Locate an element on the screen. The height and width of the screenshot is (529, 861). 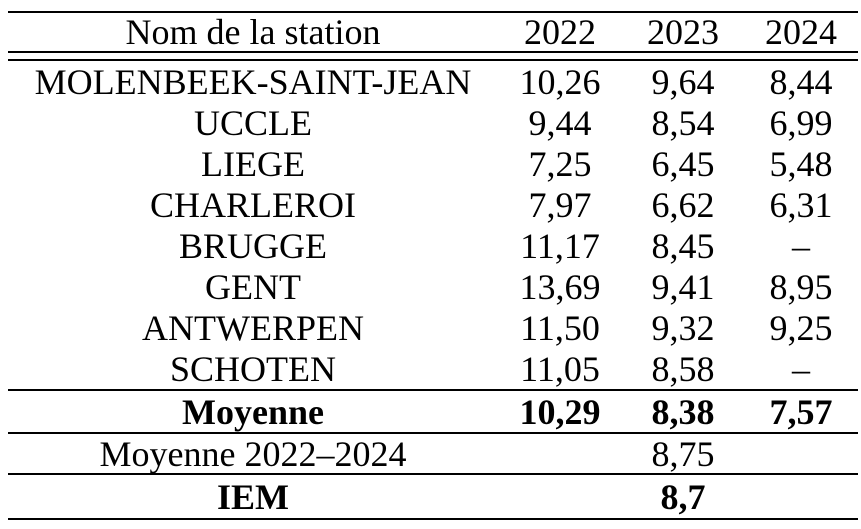
moyenne-row: Moyenne 10,29 8,38 7,57 is located at coordinates (433, 411).